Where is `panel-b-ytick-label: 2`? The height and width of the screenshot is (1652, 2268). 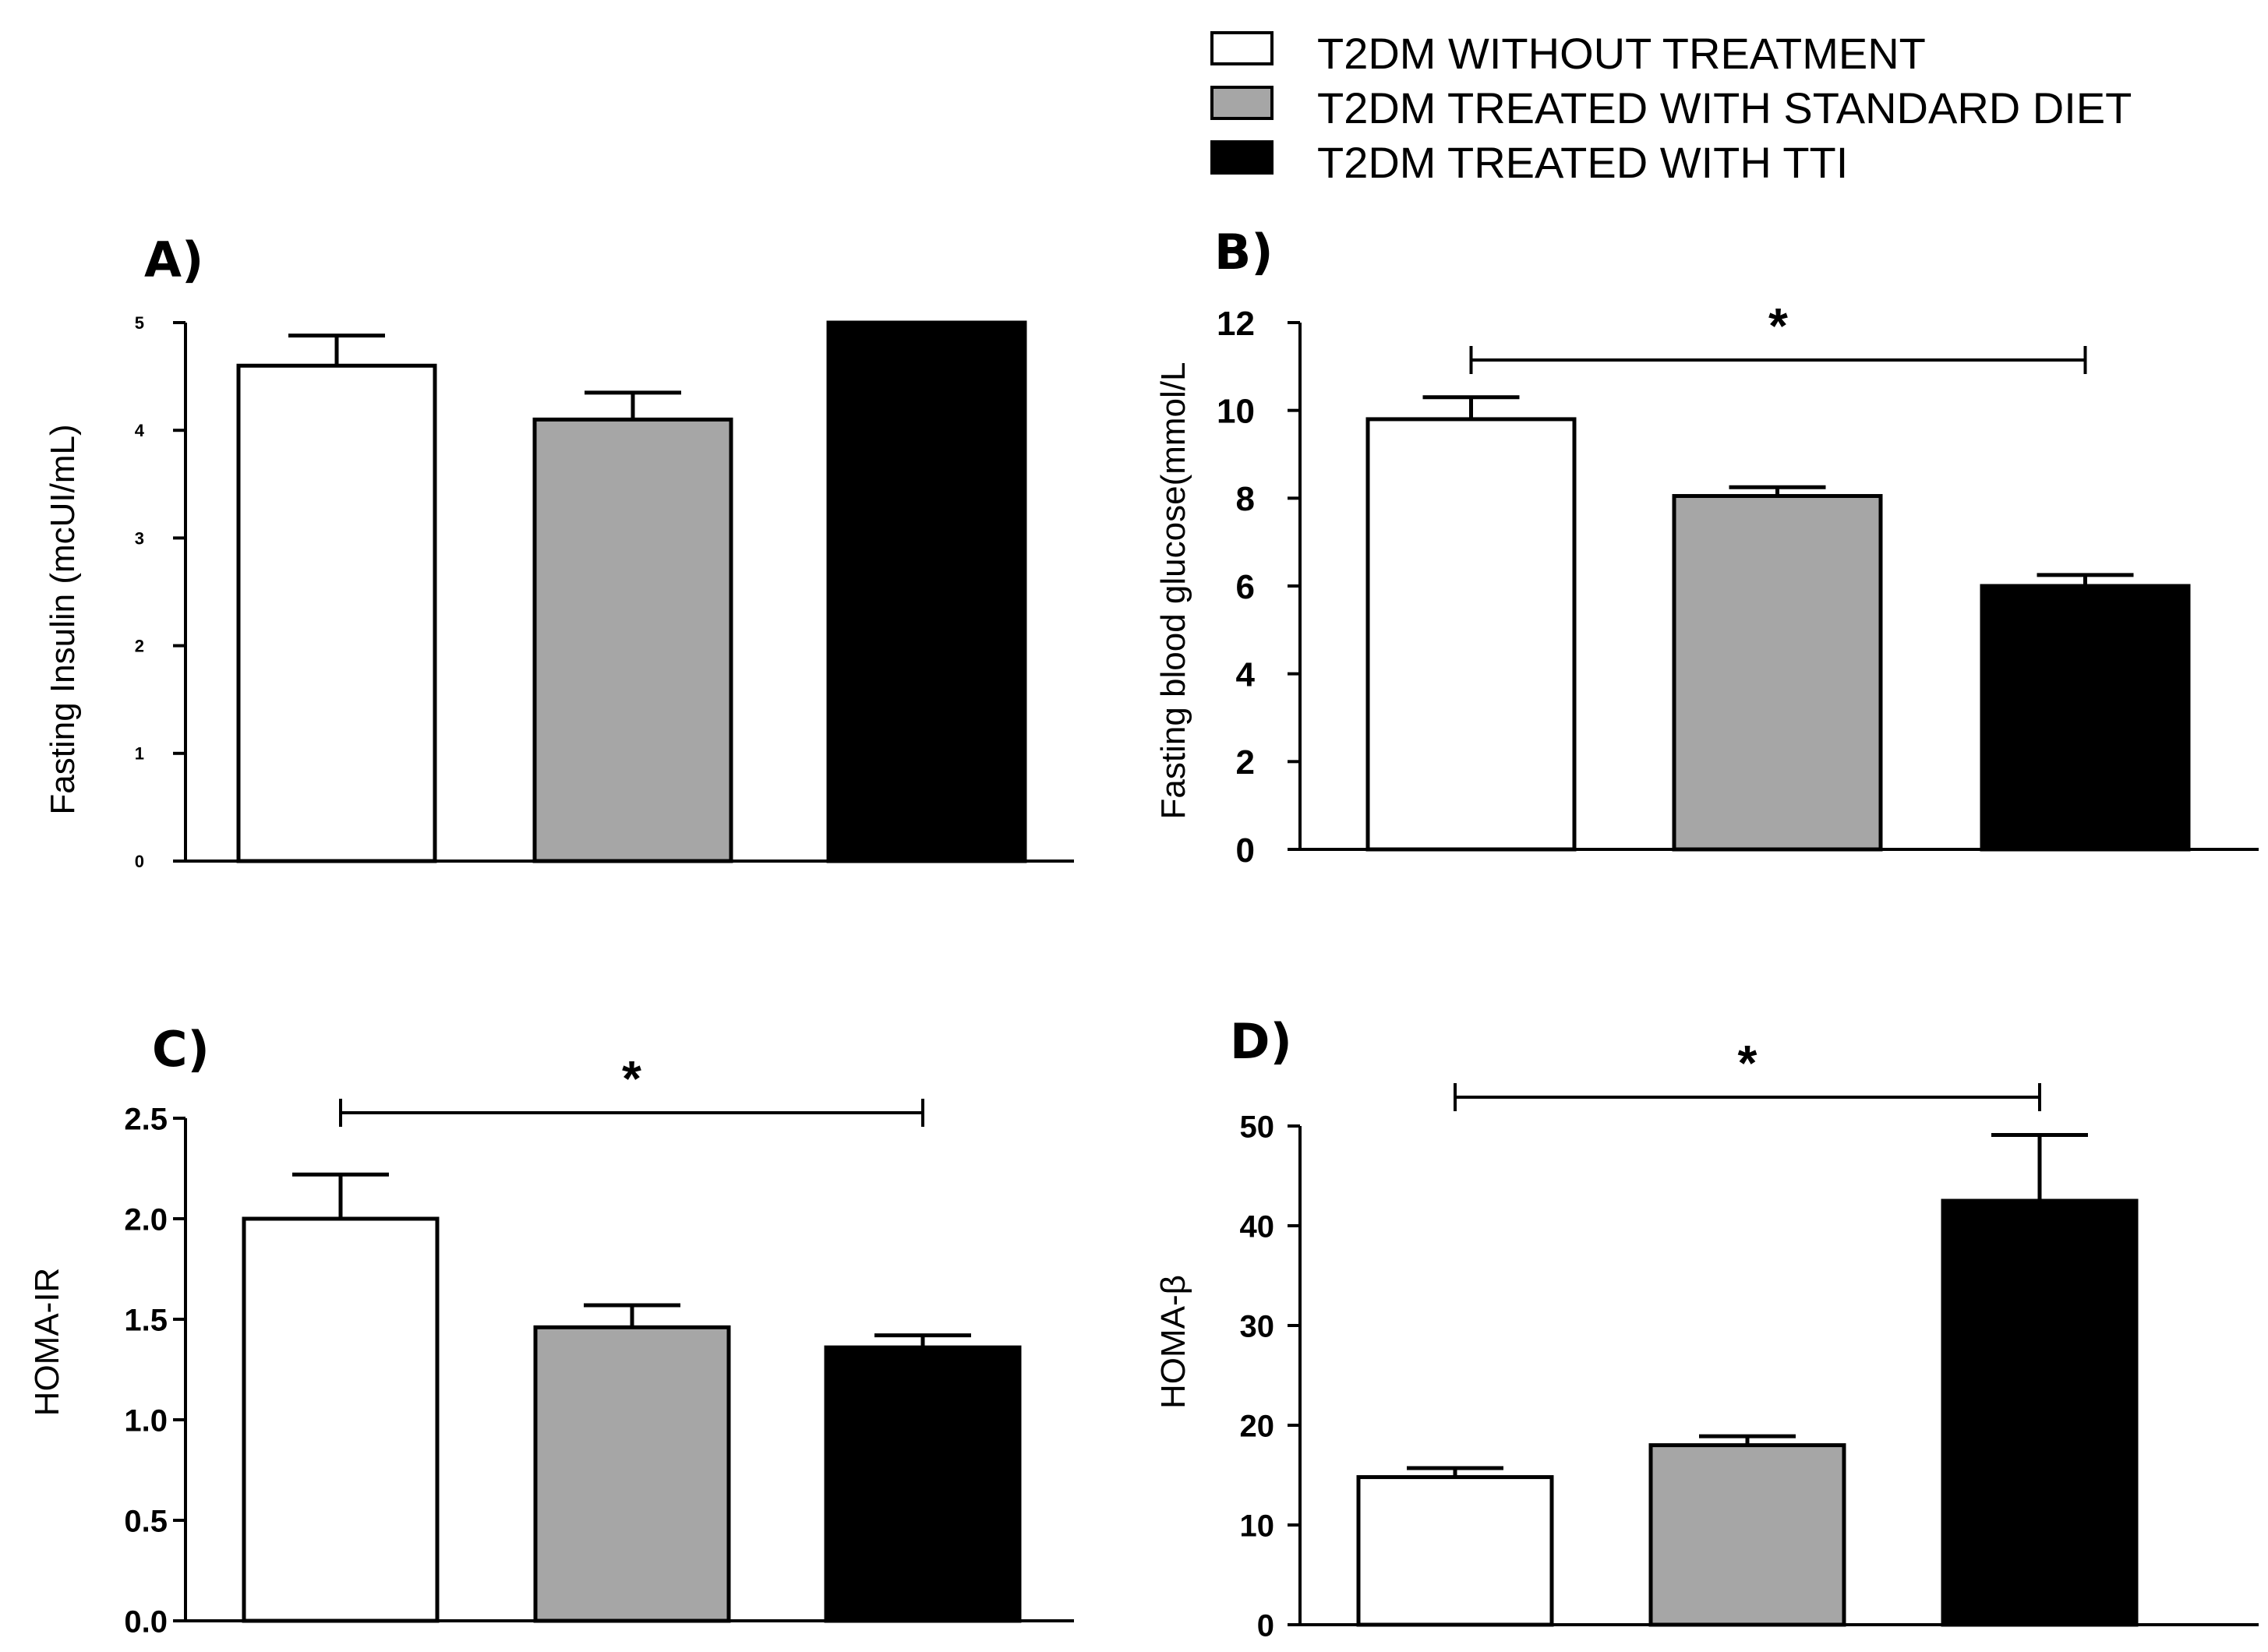
panel-b-ytick-label: 2 is located at coordinates (1245, 763).